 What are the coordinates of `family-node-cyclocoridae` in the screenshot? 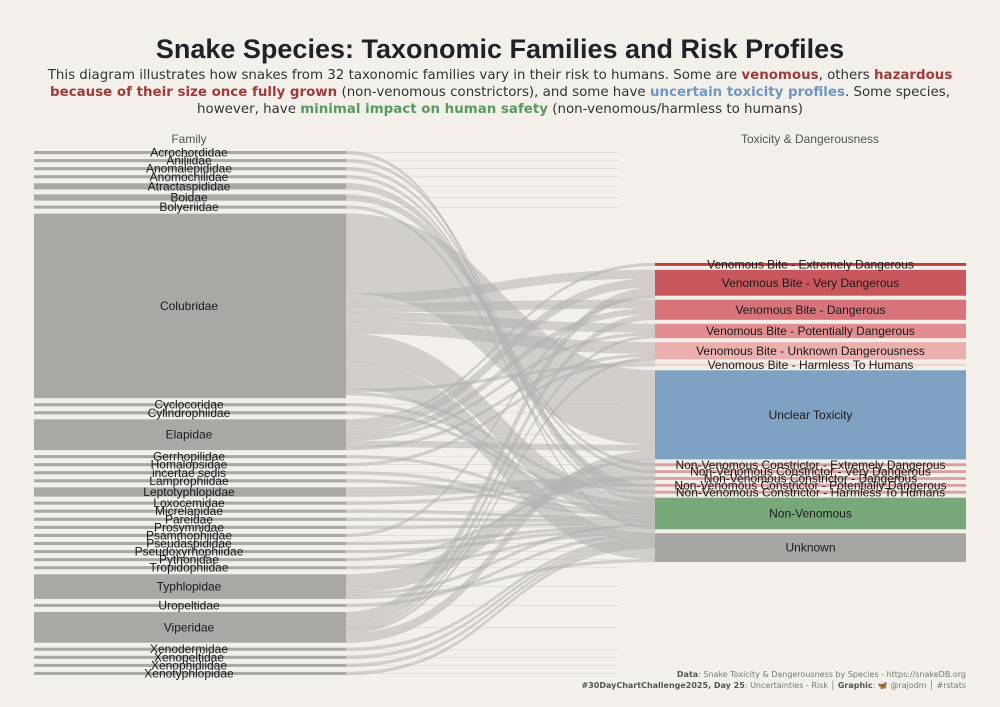 It's located at (190, 405).